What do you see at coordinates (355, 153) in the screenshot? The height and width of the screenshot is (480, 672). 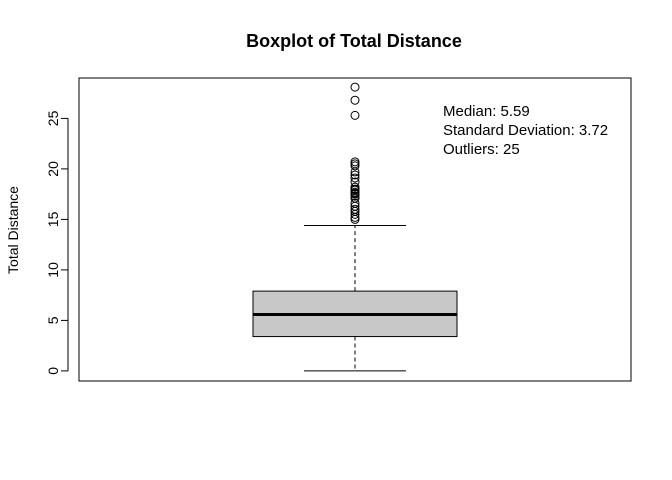 I see `outlier-group` at bounding box center [355, 153].